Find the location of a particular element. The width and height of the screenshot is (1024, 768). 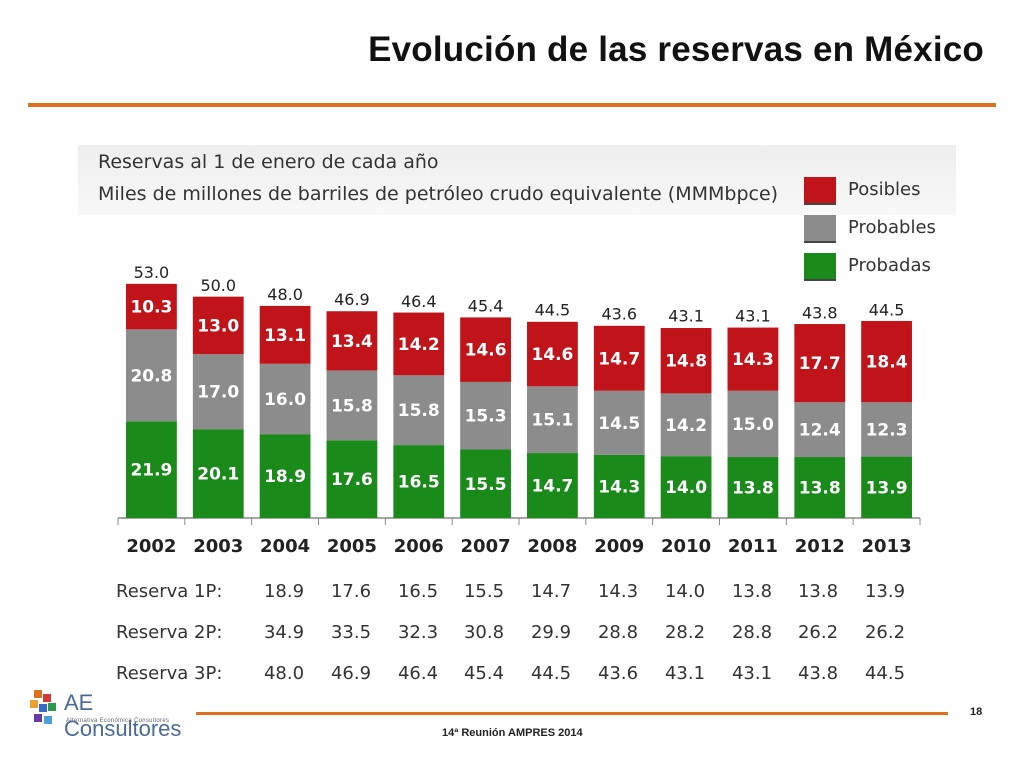

logo-text: AE Consultores is located at coordinates (123, 715).